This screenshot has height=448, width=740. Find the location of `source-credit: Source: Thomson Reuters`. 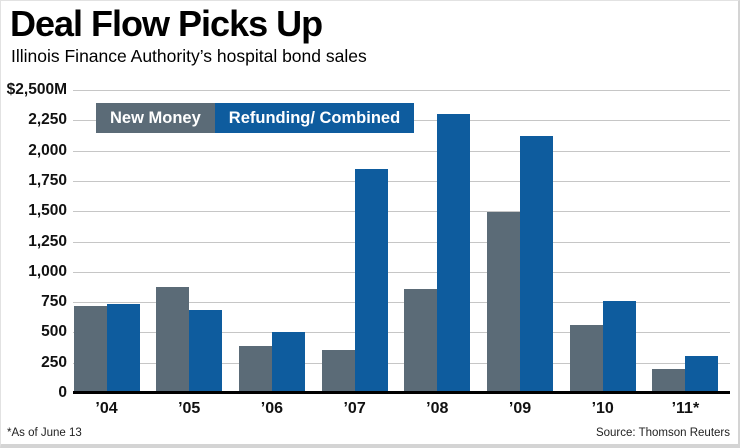

source-credit: Source: Thomson Reuters is located at coordinates (662, 433).